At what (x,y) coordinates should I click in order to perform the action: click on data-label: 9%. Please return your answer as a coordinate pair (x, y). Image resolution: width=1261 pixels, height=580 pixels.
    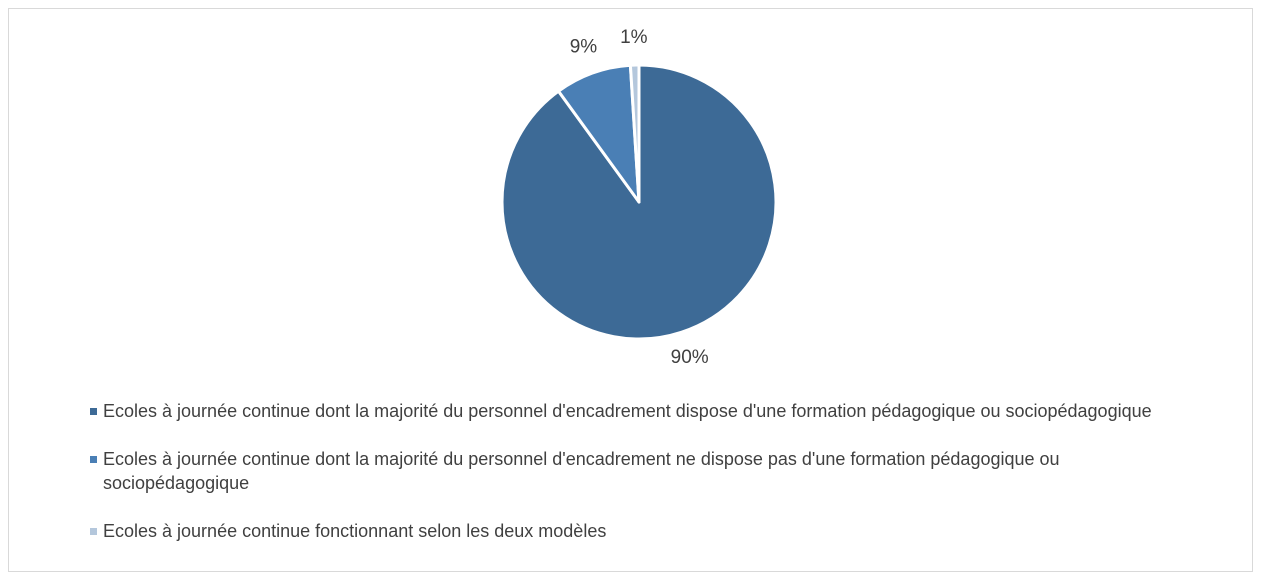
    Looking at the image, I should click on (584, 47).